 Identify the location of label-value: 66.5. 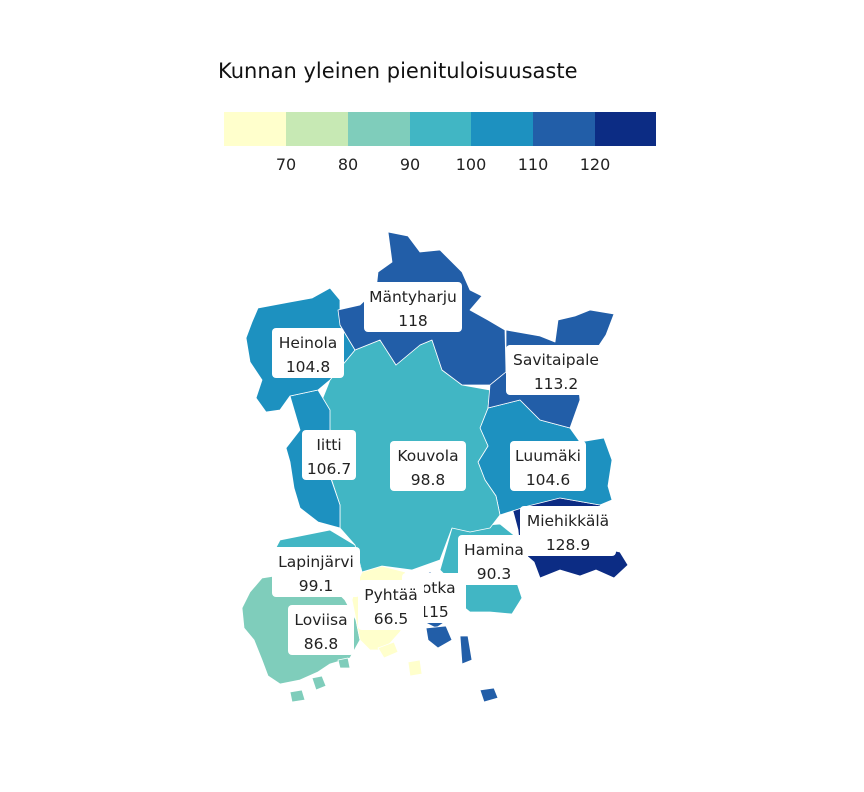
(391, 619).